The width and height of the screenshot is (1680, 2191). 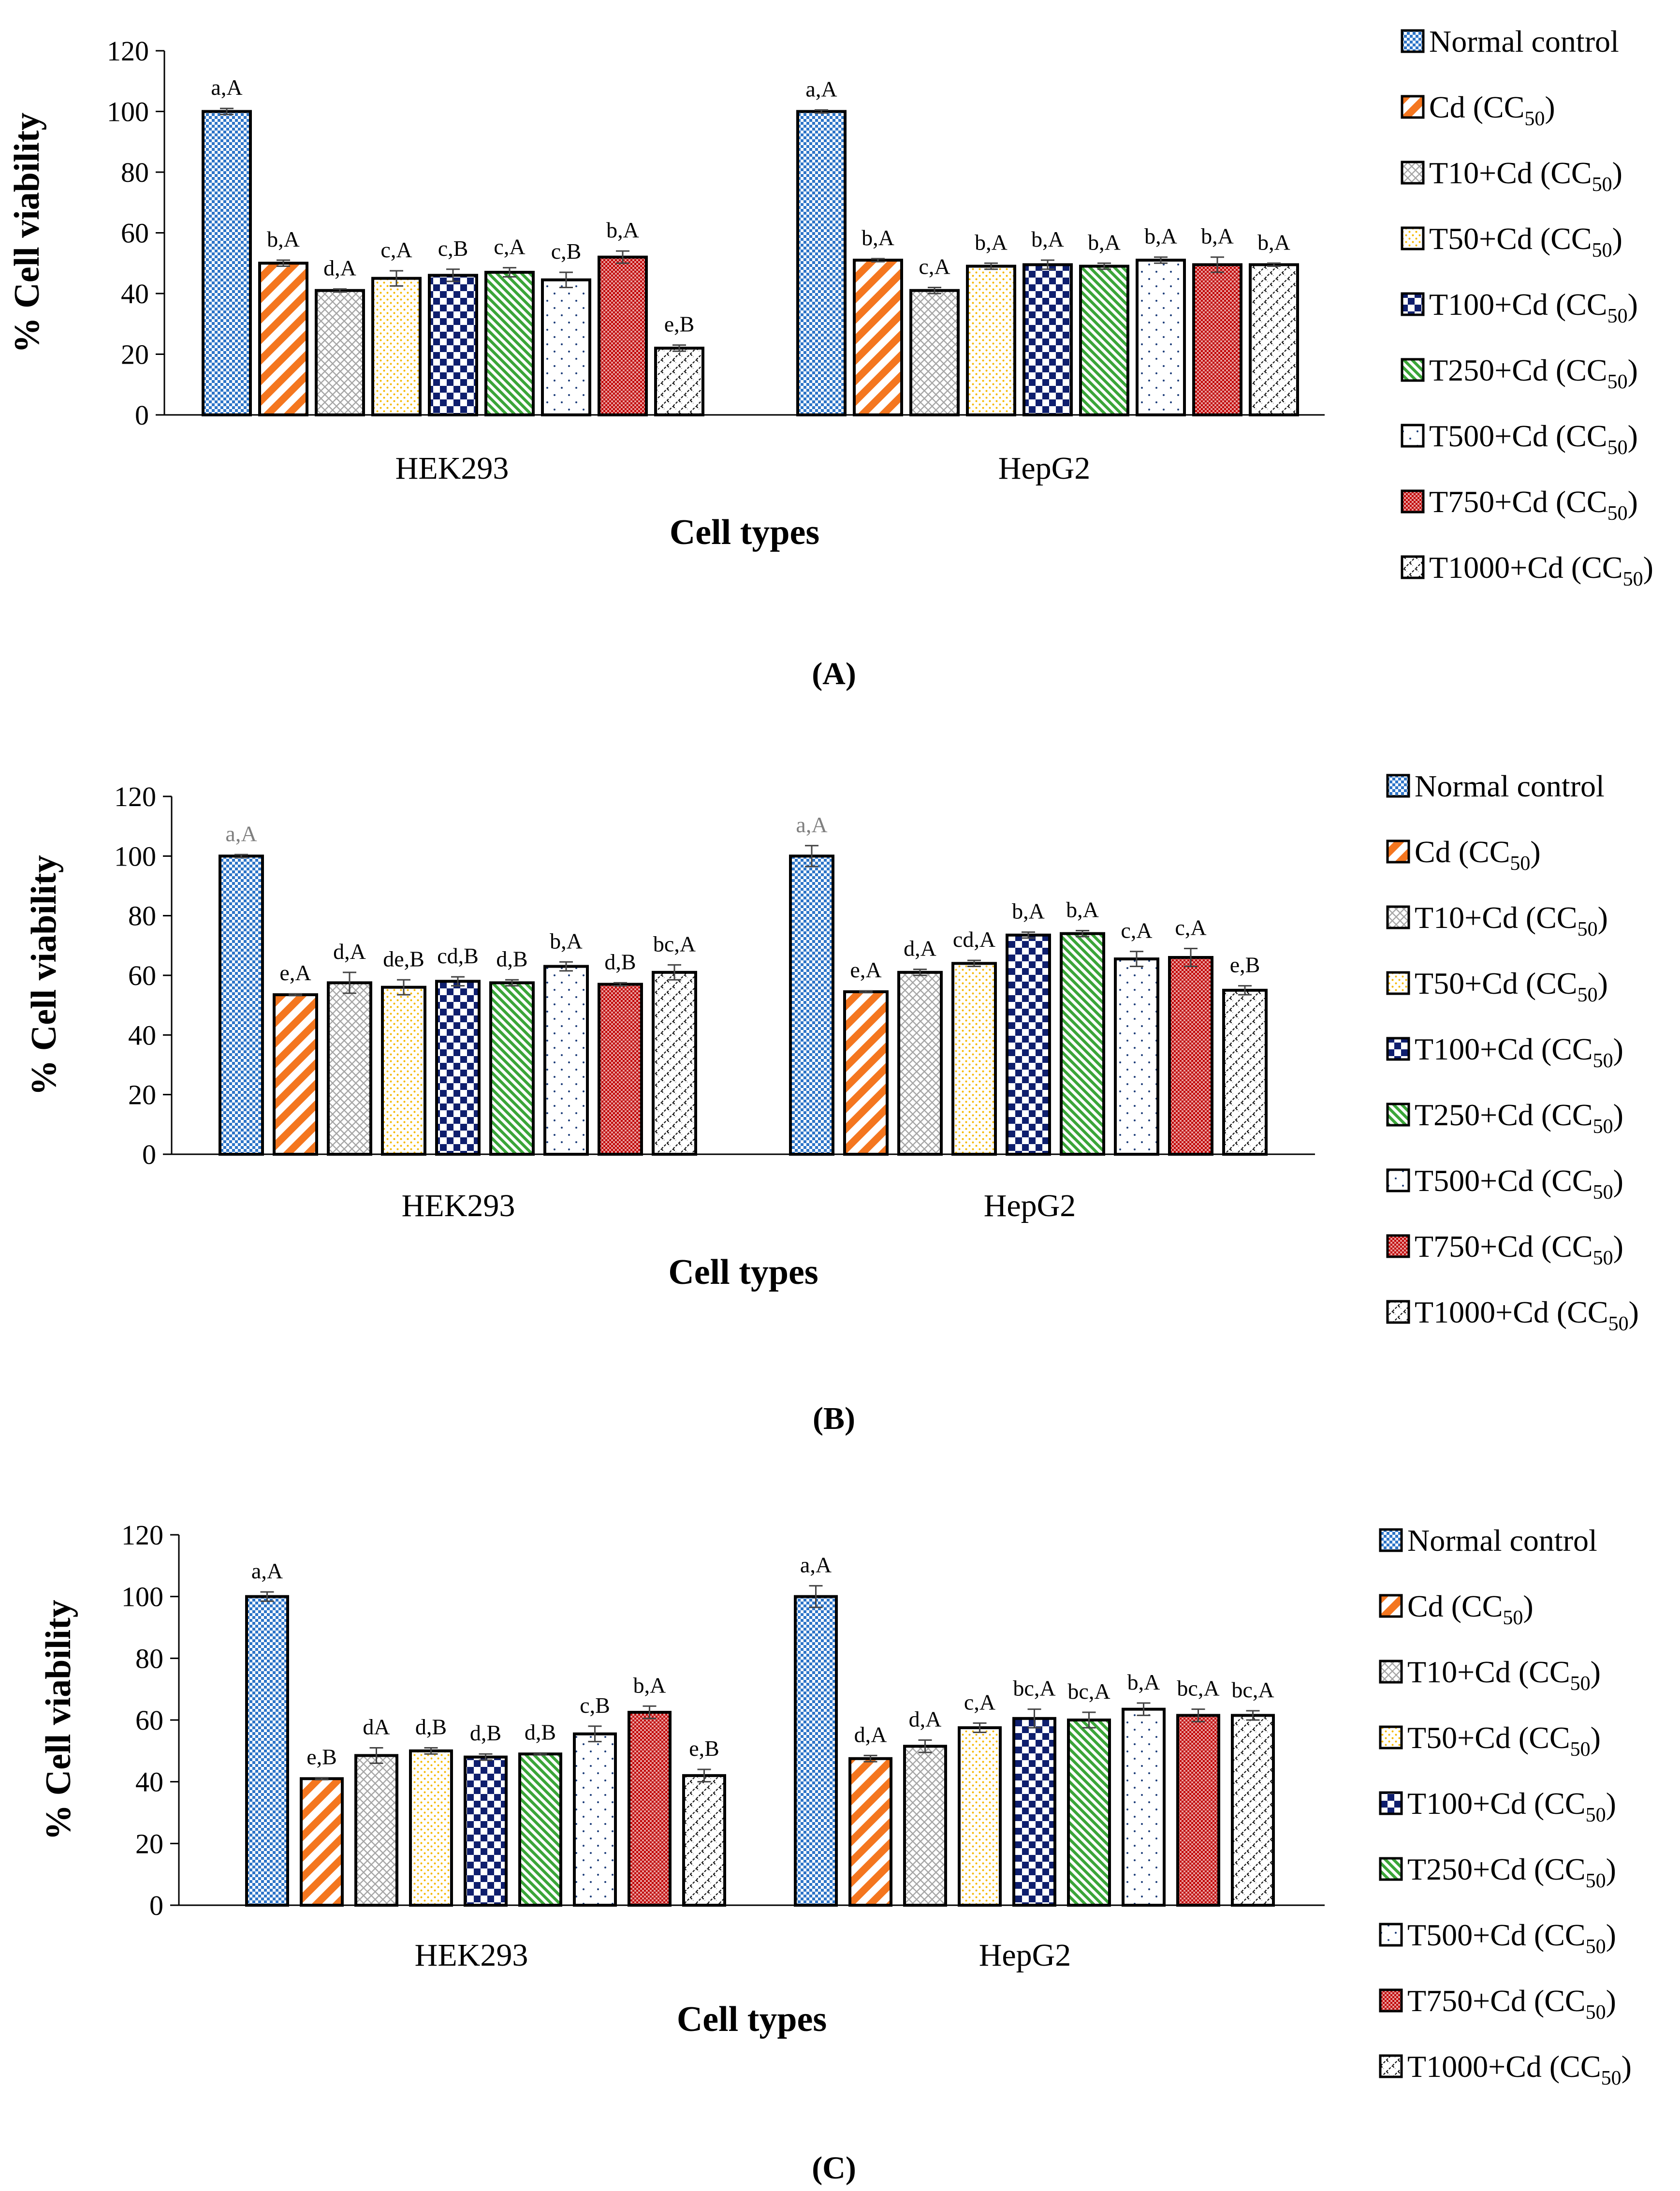 I want to click on legend-label: T750+Cd (CC50), so click(x=1519, y=1249).